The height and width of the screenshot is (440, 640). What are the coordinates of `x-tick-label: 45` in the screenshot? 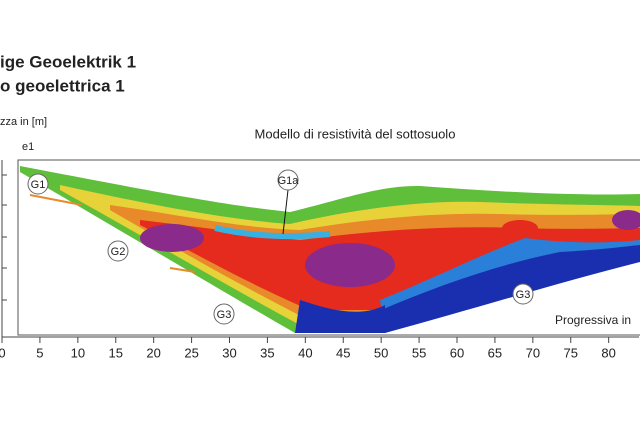 It's located at (343, 352).